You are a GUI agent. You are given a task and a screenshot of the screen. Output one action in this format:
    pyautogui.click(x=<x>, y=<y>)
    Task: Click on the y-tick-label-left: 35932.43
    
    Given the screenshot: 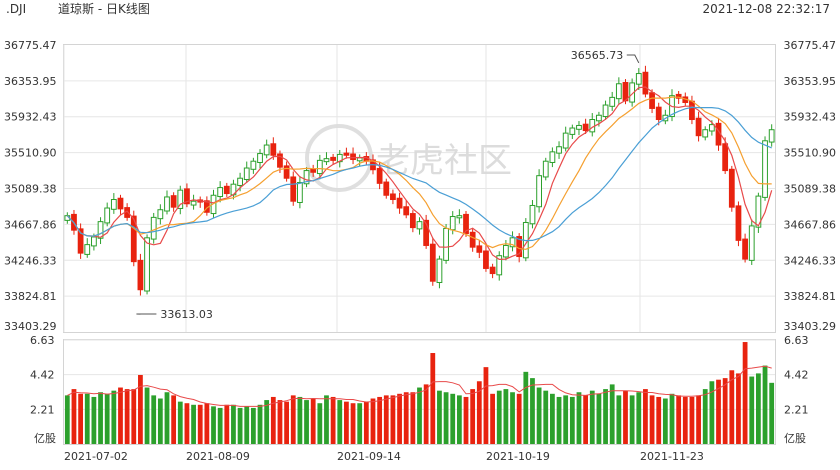 What is the action you would take?
    pyautogui.click(x=30, y=117)
    